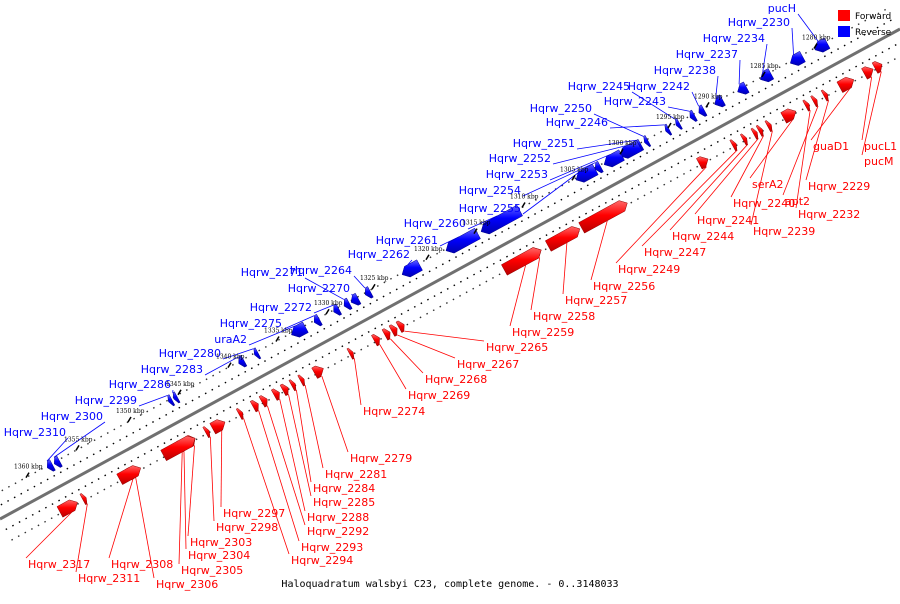 This screenshot has width=900, height=604. I want to click on scale-tick-label: 1335 kbp, so click(278, 330).